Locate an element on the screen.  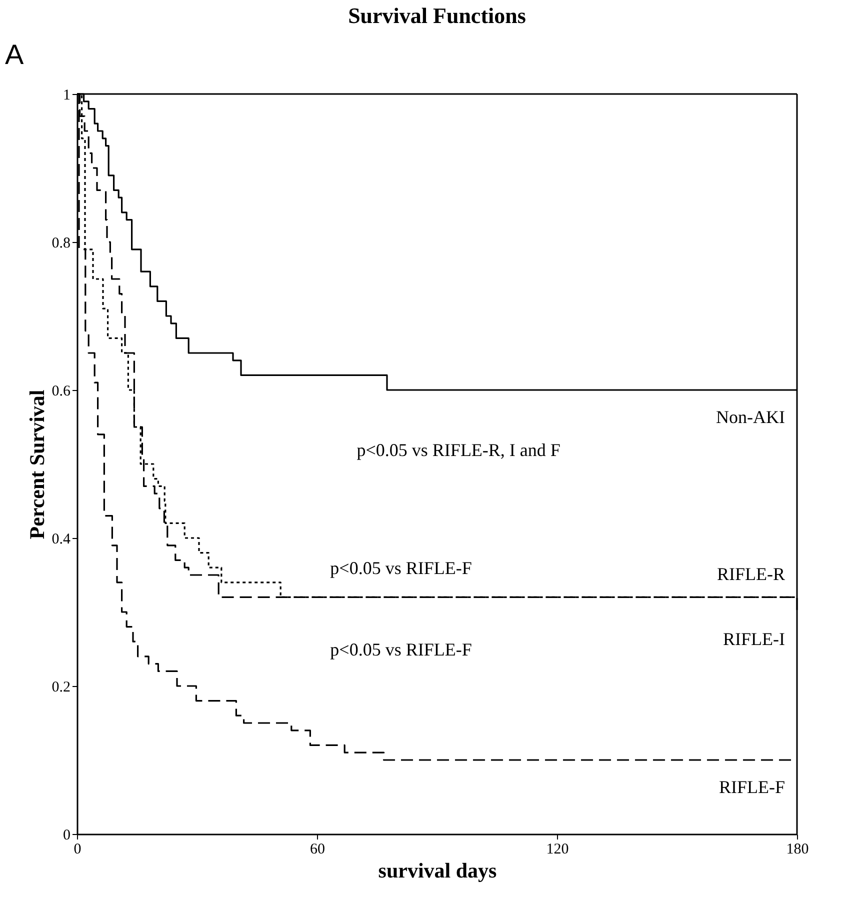
text: A is located at coordinates (14, 54).